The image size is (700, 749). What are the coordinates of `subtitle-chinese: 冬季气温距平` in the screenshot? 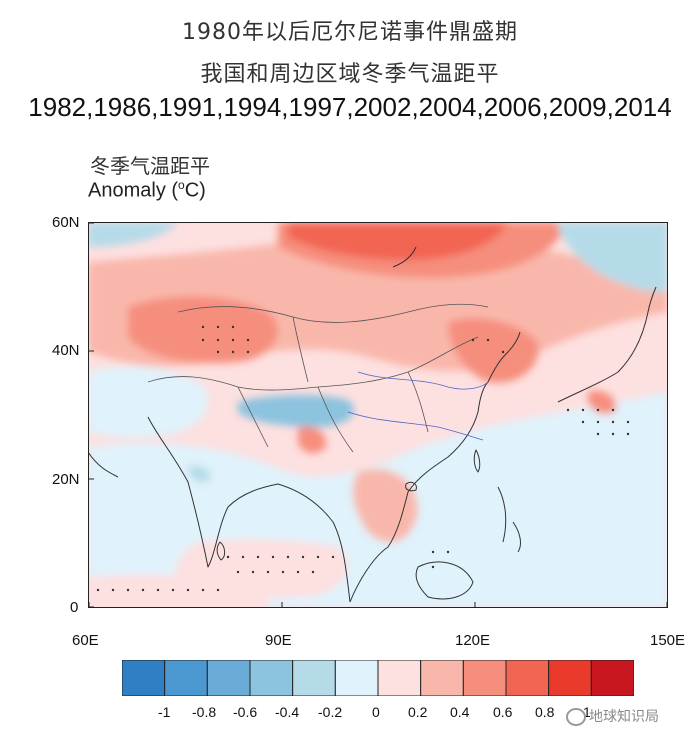 It's located at (150, 166).